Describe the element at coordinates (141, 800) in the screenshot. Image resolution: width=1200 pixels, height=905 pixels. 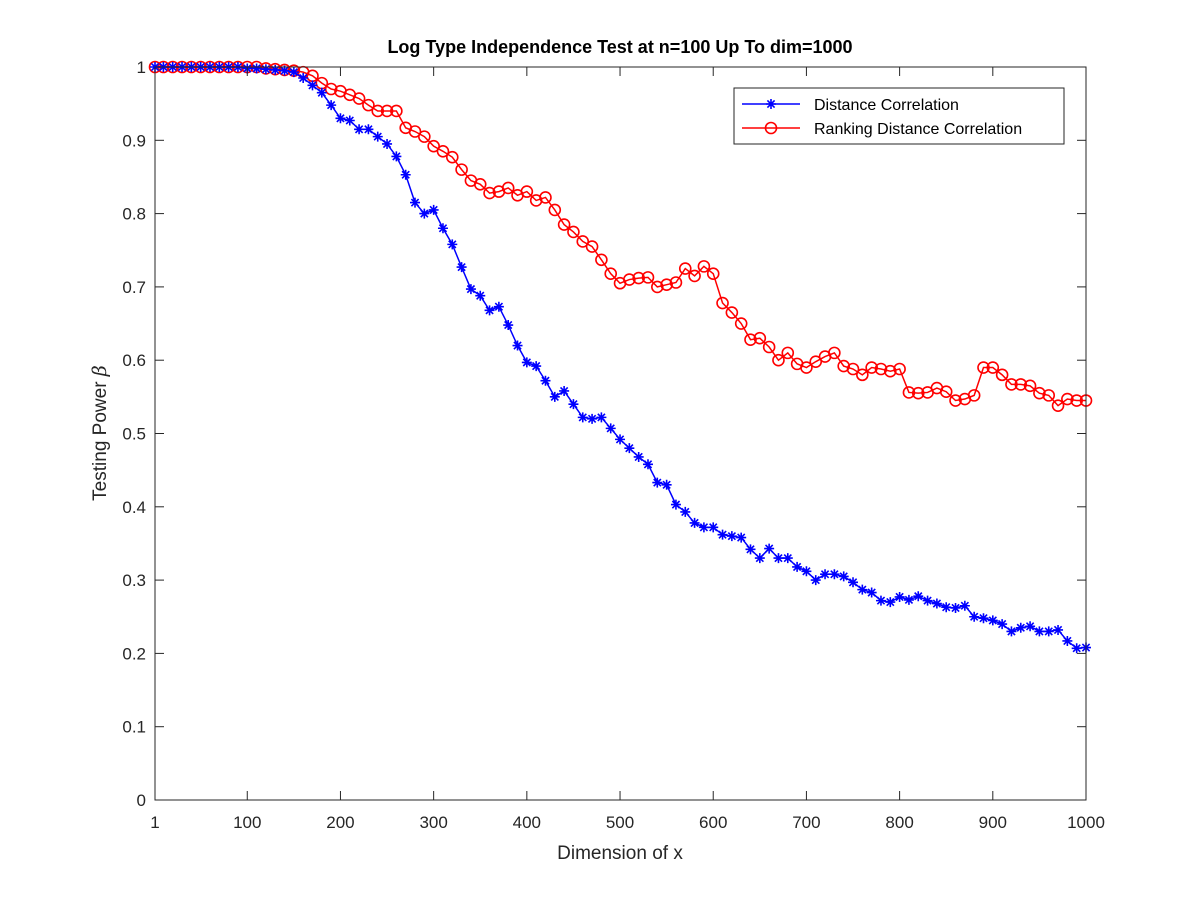
I see `y-tick-label: 0` at that location.